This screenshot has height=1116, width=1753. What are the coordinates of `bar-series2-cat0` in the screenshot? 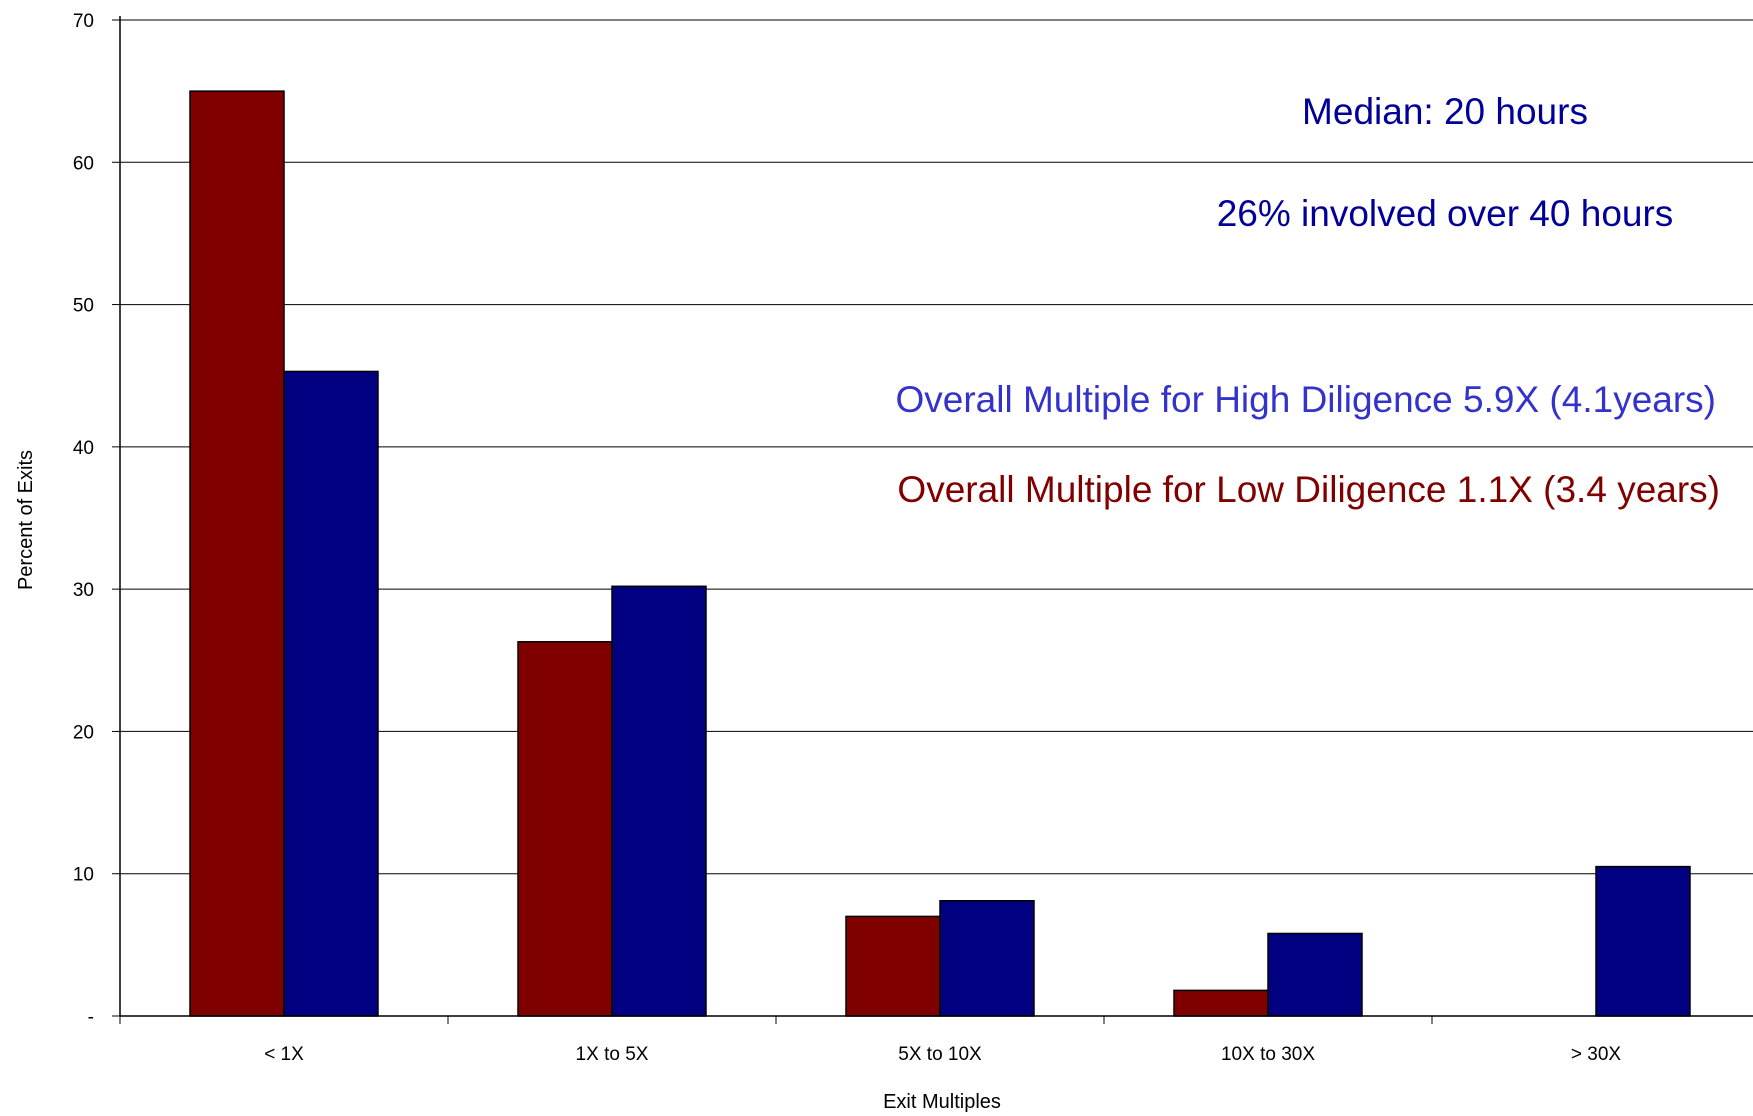 It's located at (331, 693).